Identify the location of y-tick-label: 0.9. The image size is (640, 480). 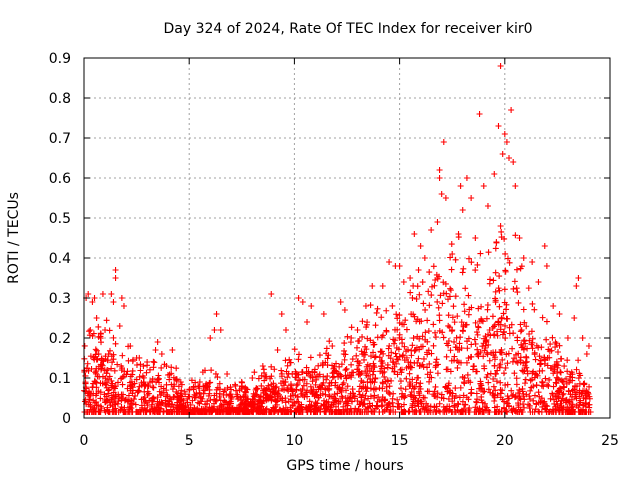
(60, 59).